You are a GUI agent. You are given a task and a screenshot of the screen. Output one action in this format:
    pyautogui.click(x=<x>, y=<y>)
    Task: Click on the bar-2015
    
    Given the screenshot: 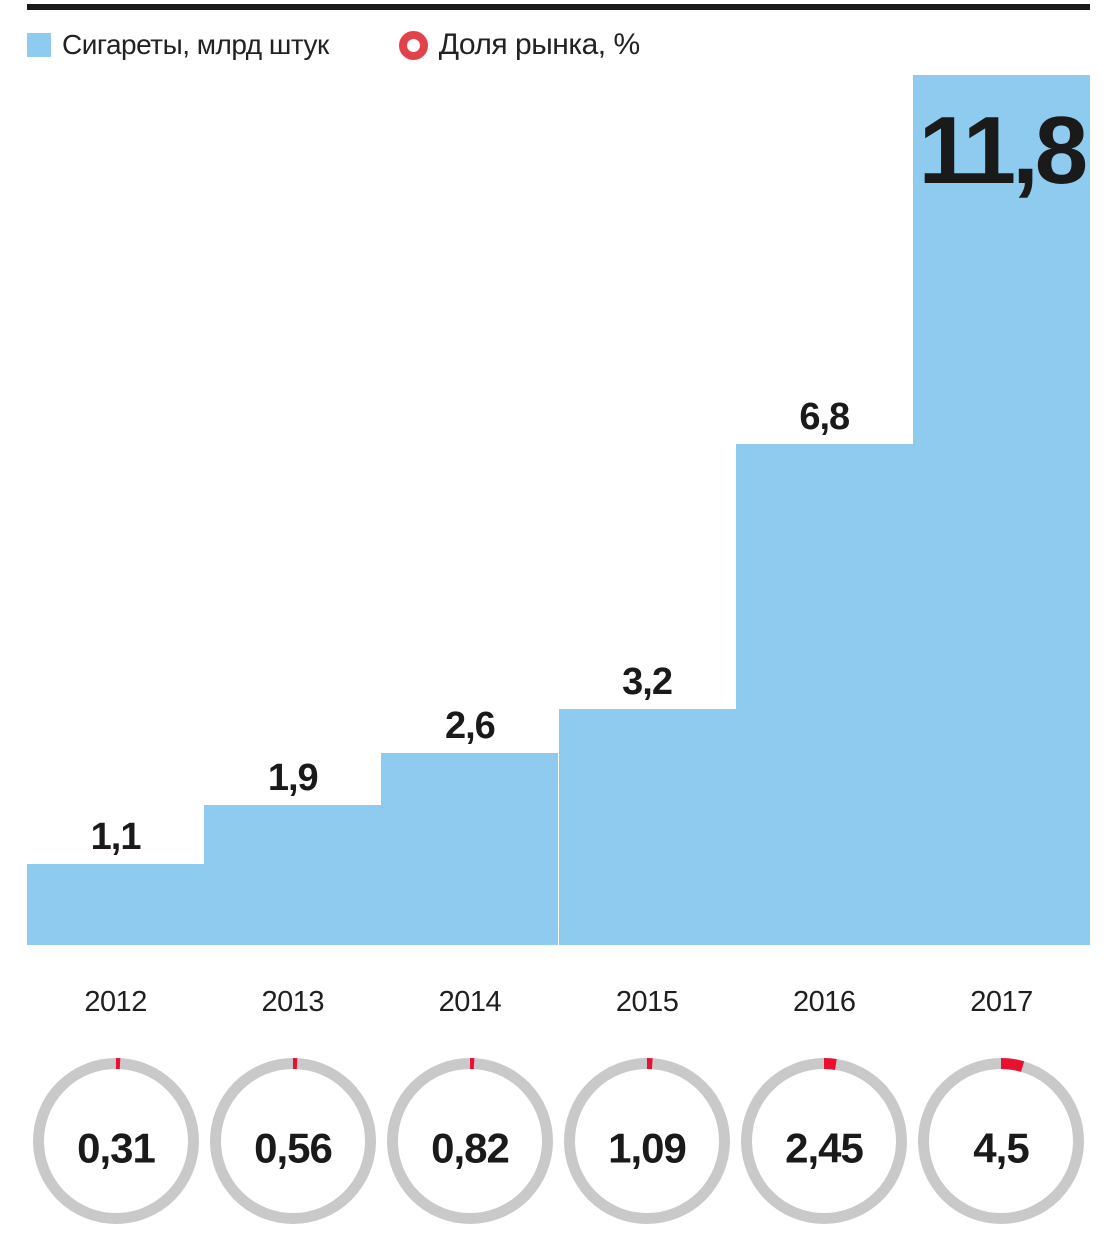 What is the action you would take?
    pyautogui.click(x=647, y=827)
    